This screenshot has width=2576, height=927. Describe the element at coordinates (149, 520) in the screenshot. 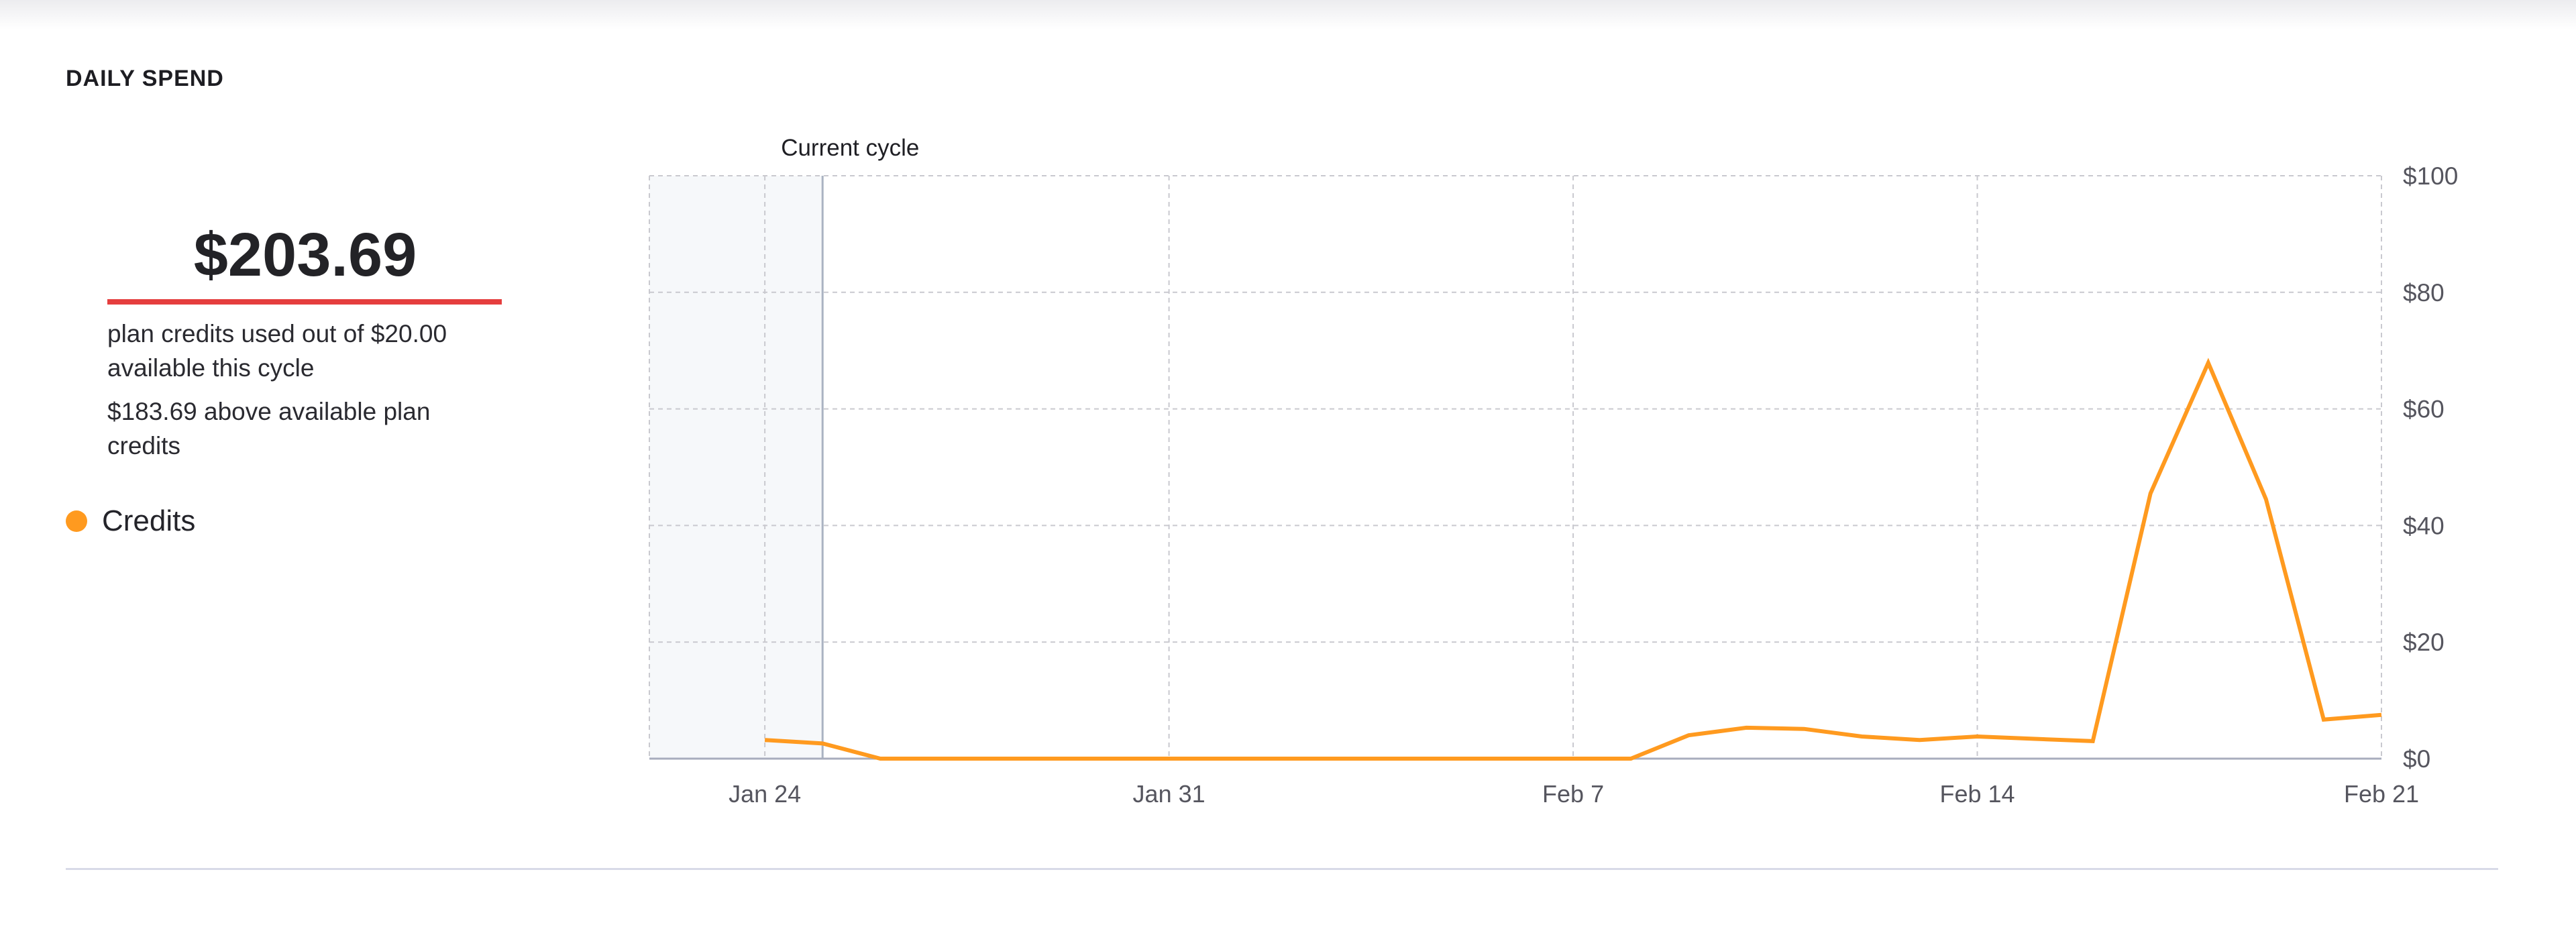

I see `legend-label: Credits` at that location.